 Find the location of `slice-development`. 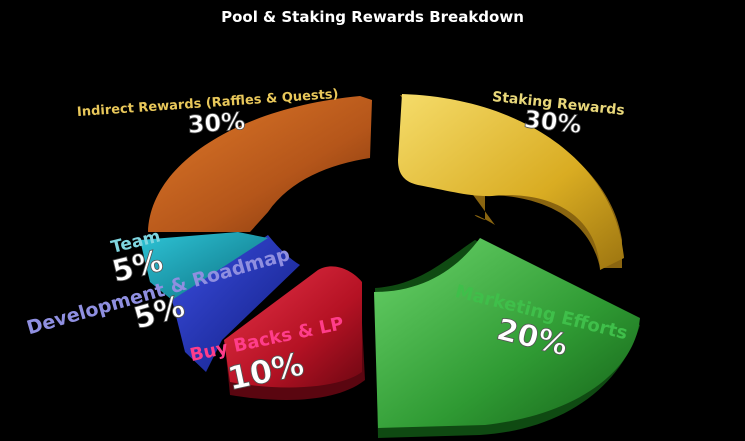

slice-development is located at coordinates (236, 303).